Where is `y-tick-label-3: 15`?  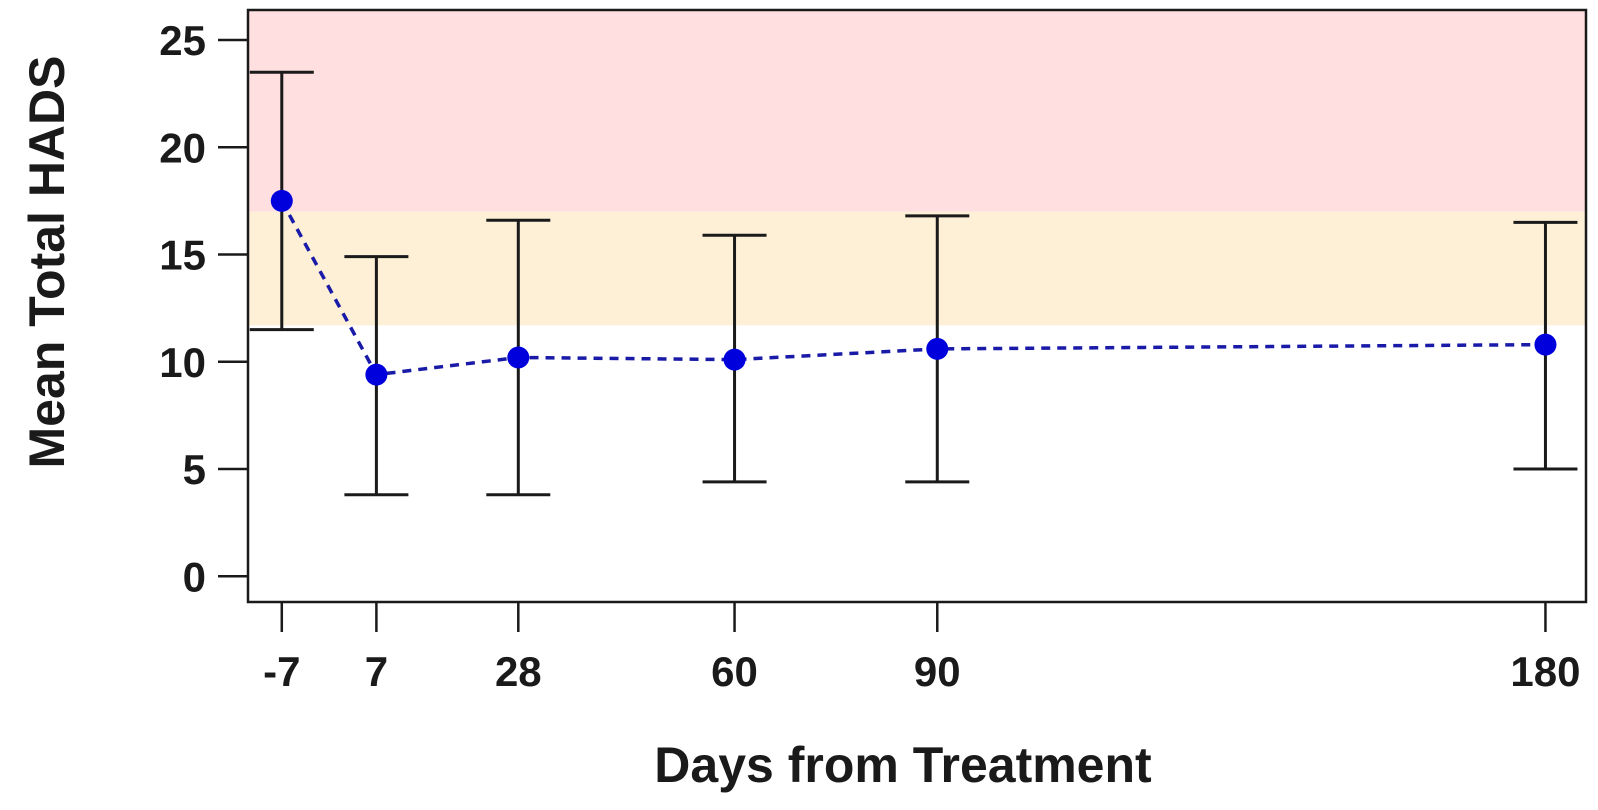
y-tick-label-3: 15 is located at coordinates (182, 255).